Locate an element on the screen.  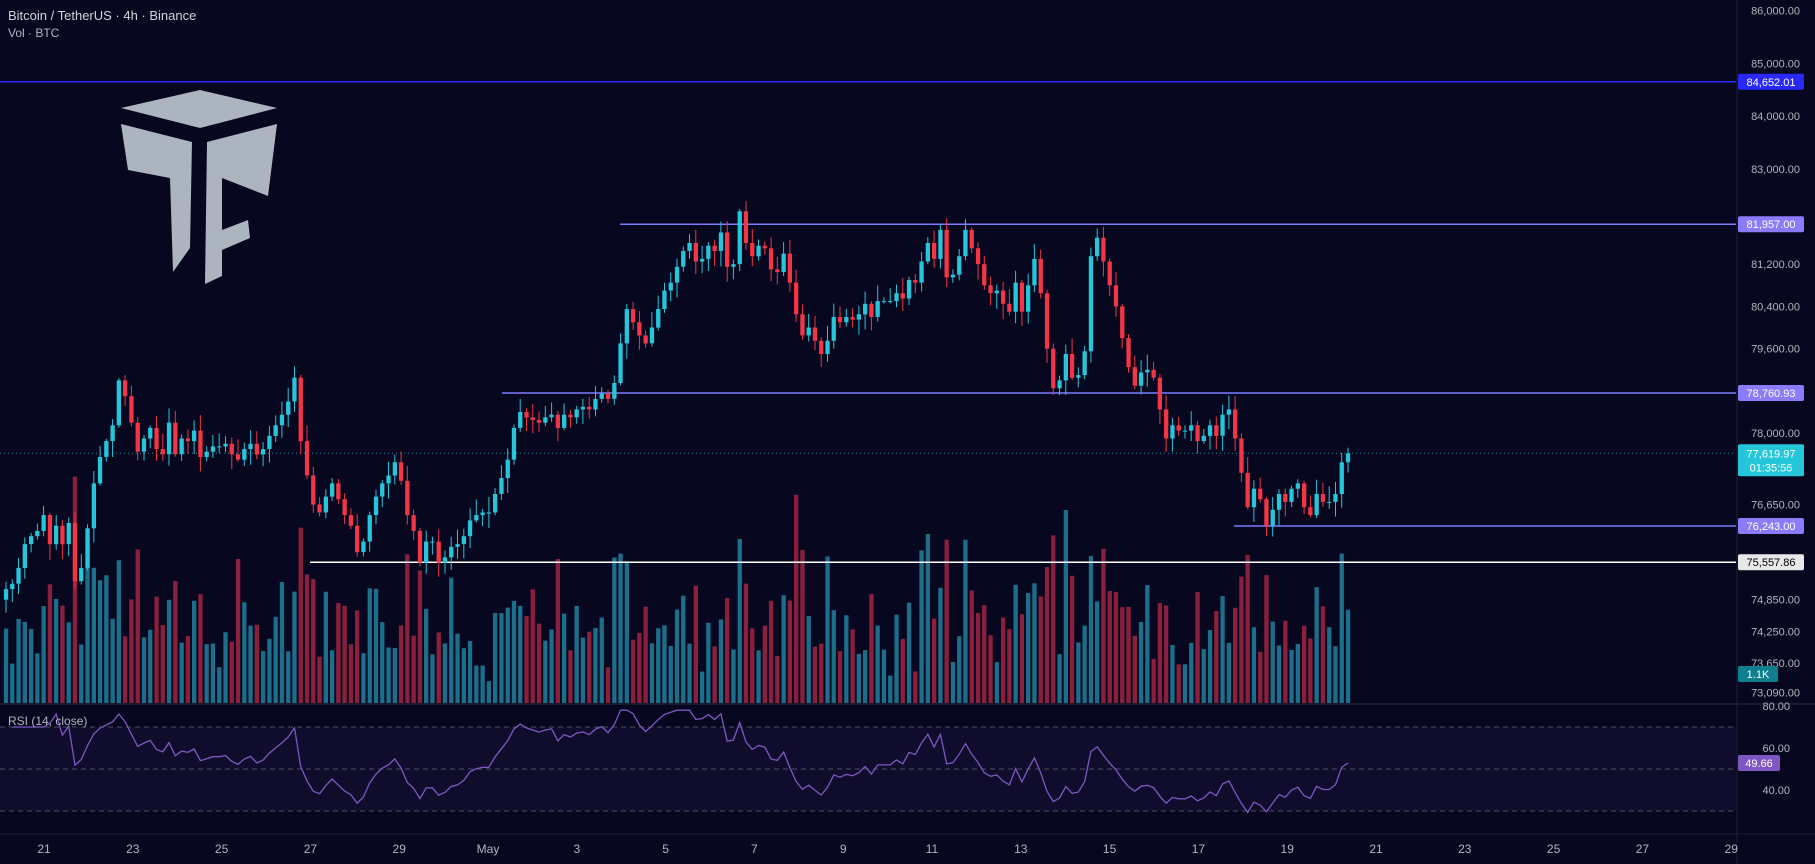
level-price-label: 75,557.86 is located at coordinates (1771, 563).